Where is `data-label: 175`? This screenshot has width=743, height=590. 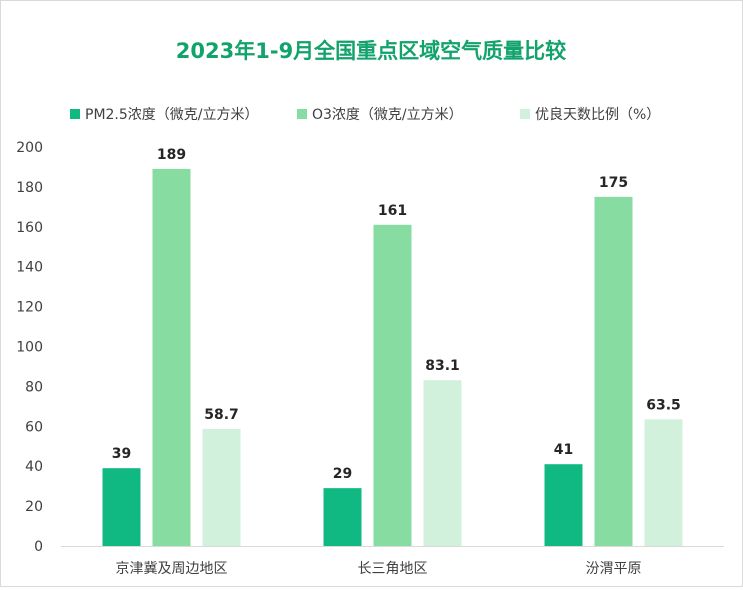
data-label: 175 is located at coordinates (613, 183).